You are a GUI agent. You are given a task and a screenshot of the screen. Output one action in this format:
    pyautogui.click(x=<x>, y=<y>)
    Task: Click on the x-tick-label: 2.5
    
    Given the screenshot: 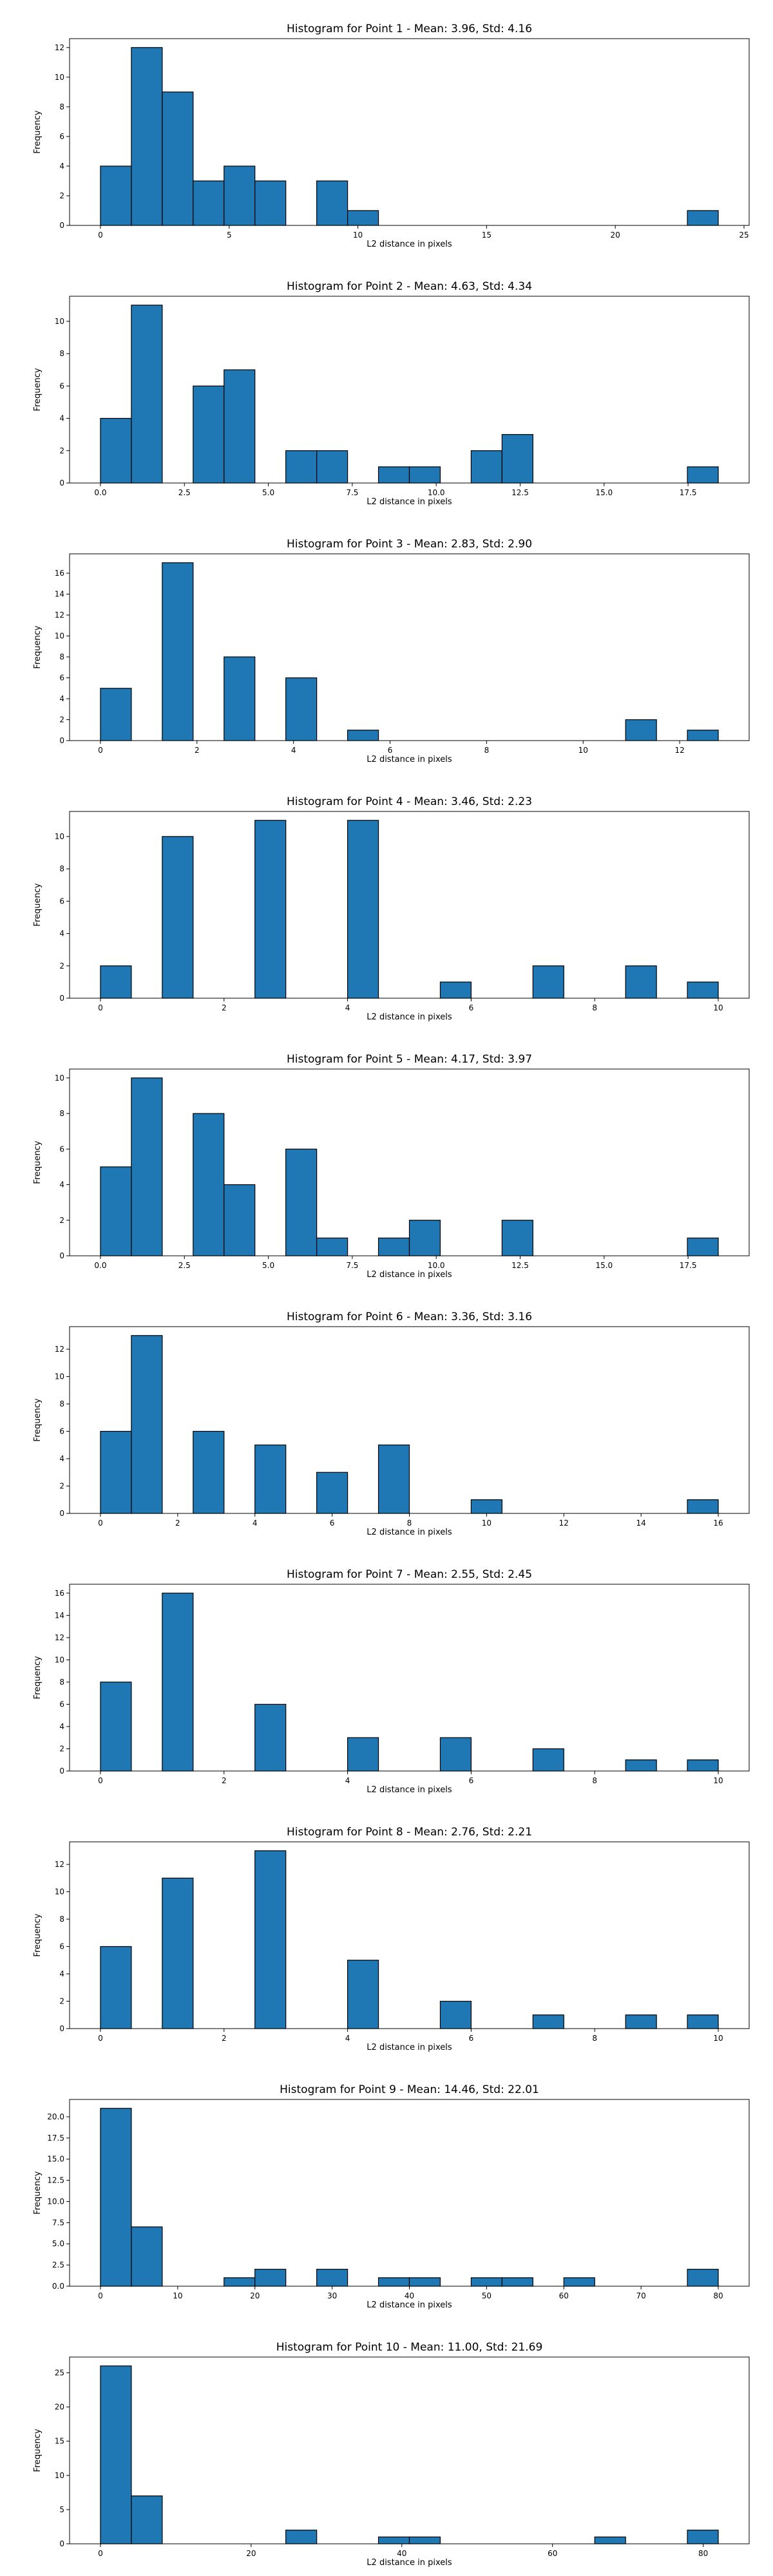 What is the action you would take?
    pyautogui.click(x=184, y=493)
    